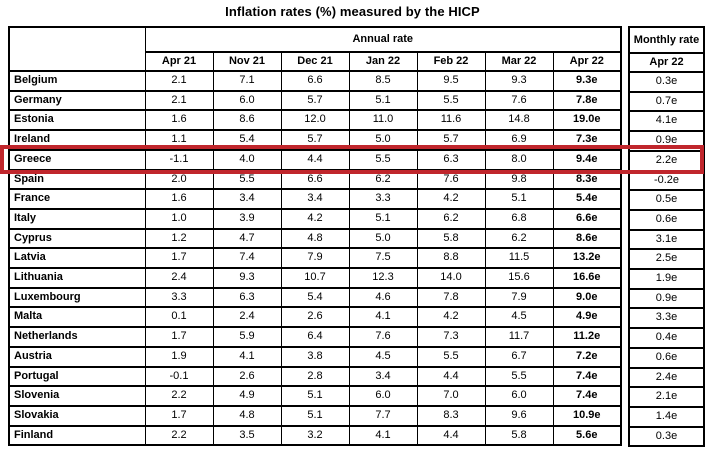 The image size is (705, 449). I want to click on country-cell: Latvia, so click(77, 258).